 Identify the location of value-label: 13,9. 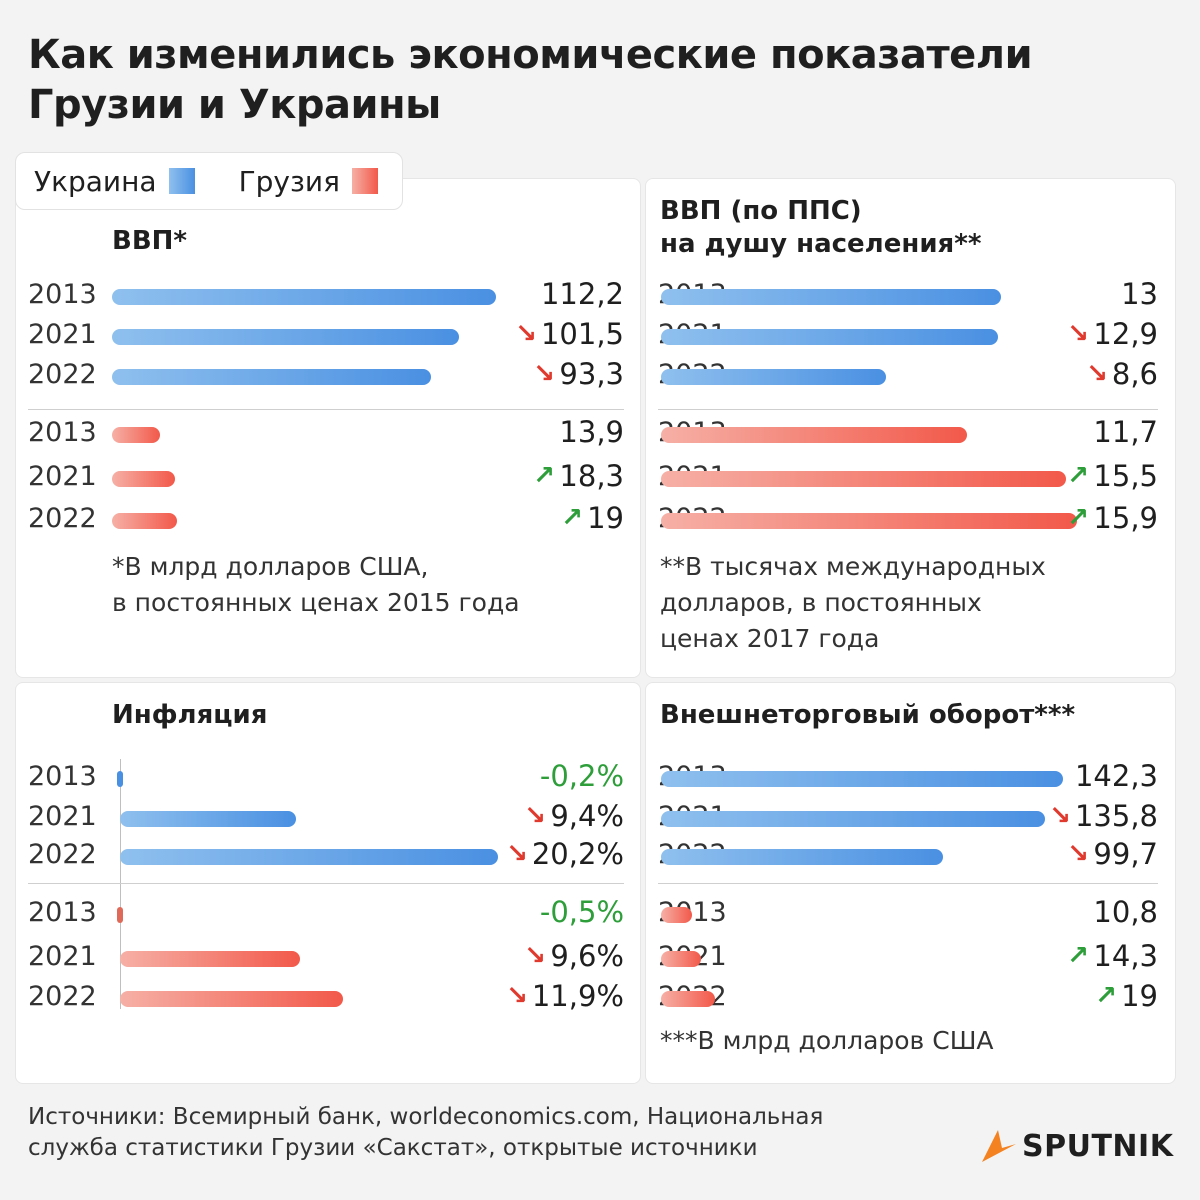
(591, 432).